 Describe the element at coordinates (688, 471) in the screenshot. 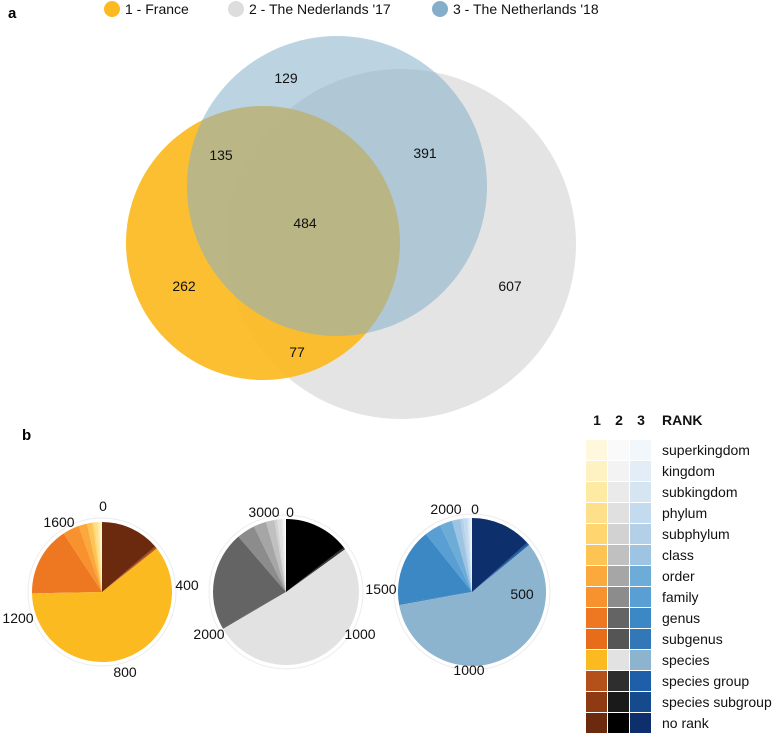

I see `rank-label-kingdom: kingdom` at that location.